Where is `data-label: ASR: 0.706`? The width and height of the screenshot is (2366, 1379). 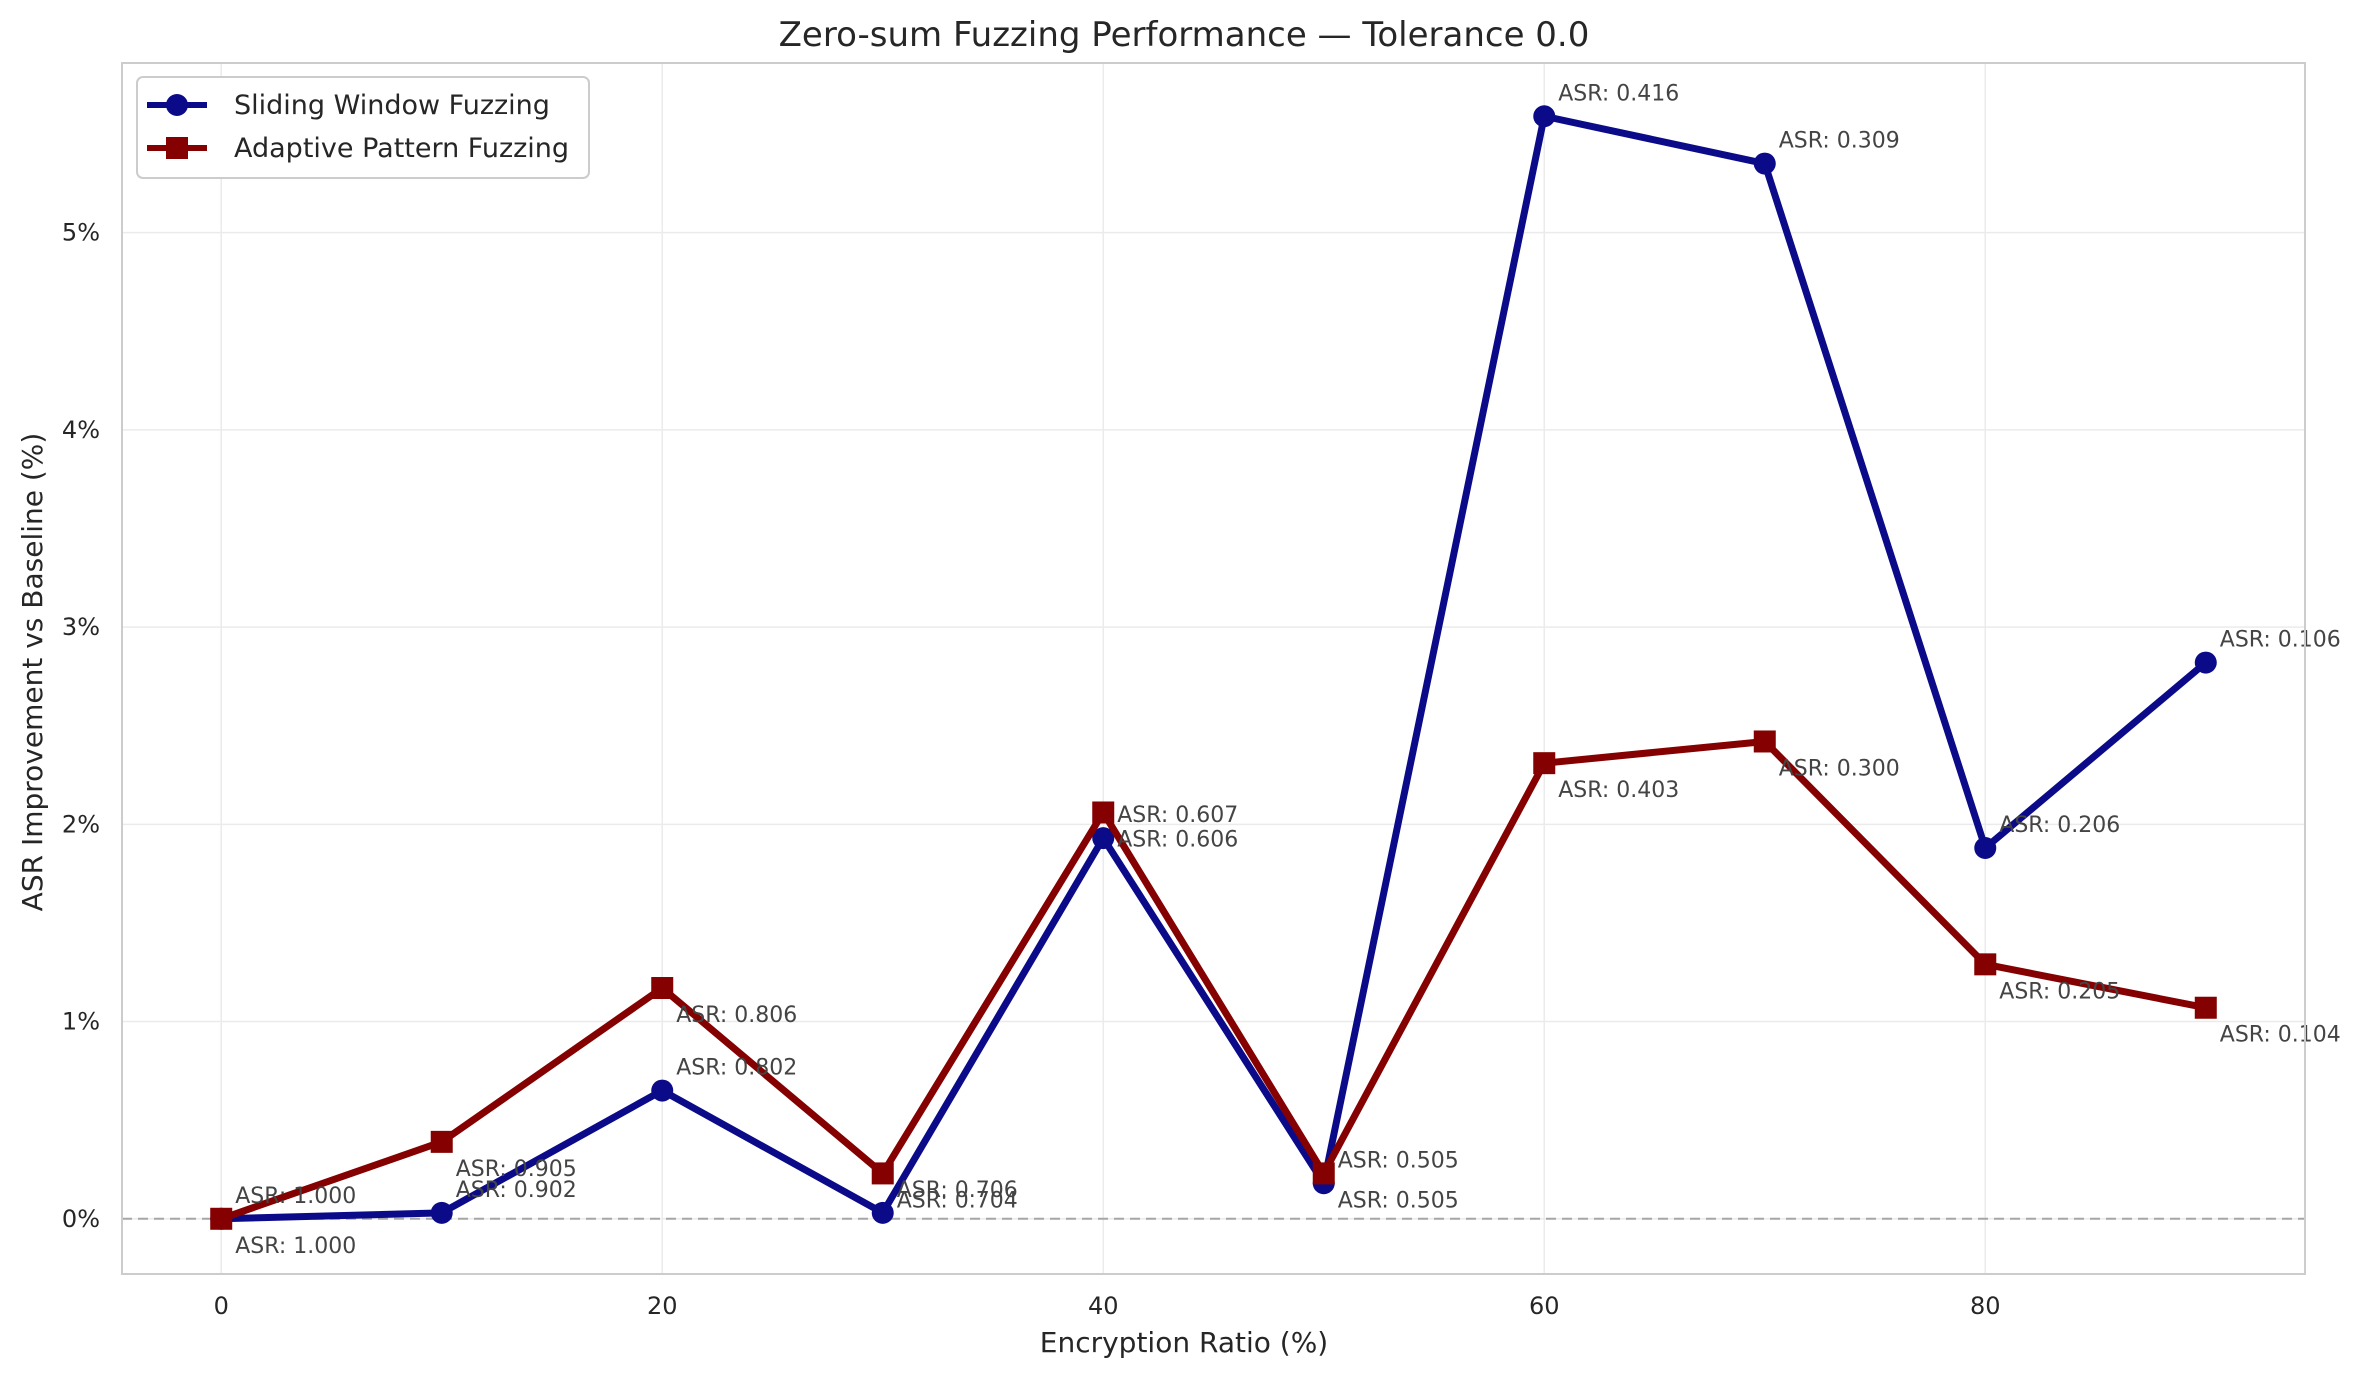 data-label: ASR: 0.706 is located at coordinates (957, 1190).